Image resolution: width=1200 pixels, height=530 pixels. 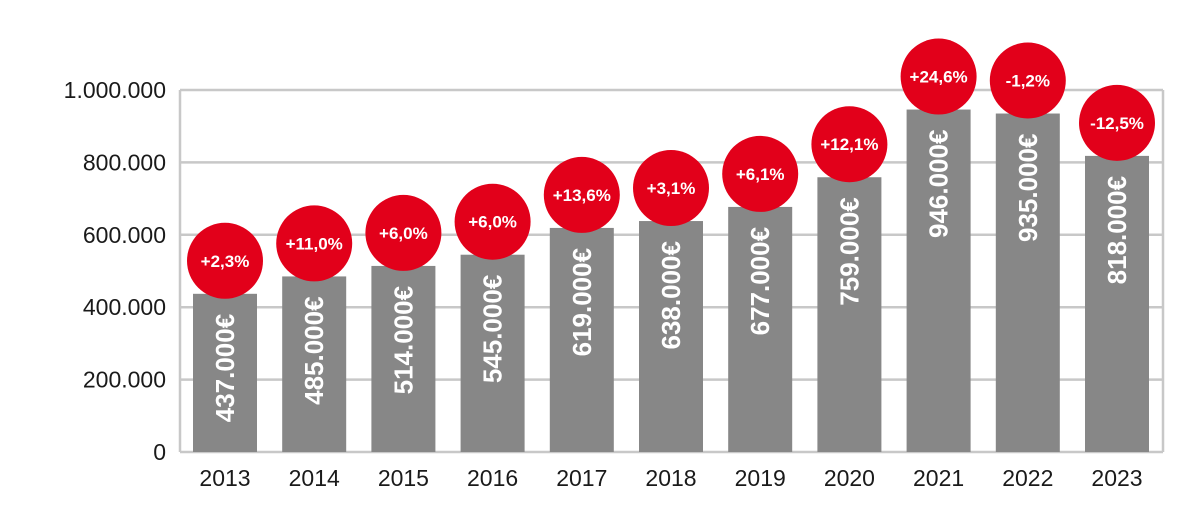 I want to click on x-tick-label: 2021, so click(x=938, y=478).